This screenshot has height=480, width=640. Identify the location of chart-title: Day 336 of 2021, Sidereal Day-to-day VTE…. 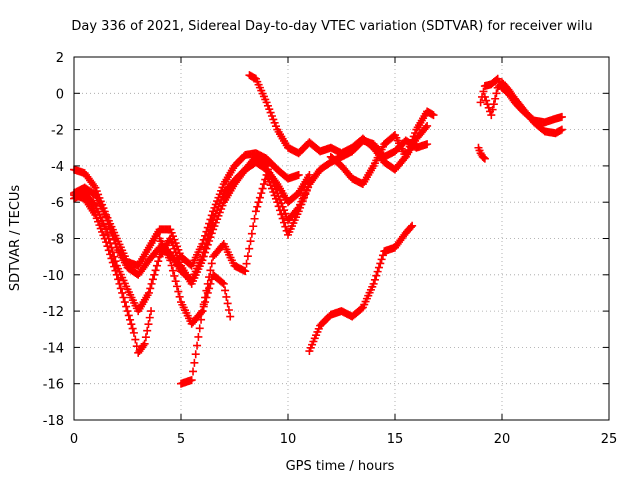
(331, 26).